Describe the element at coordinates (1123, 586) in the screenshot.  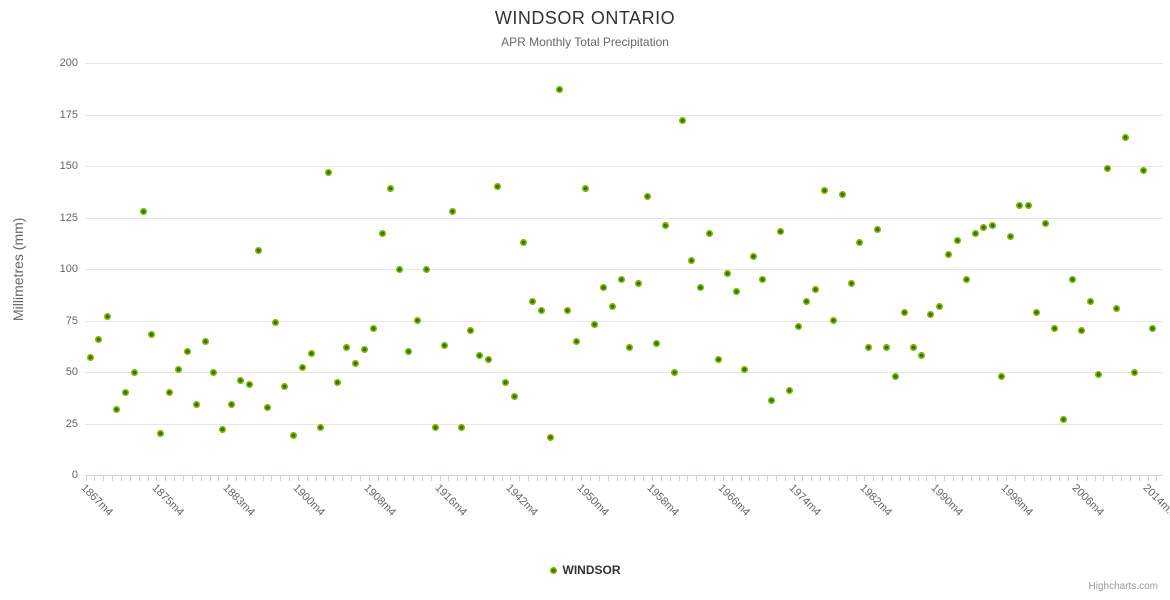
I see `credits-link: Highcharts.com` at that location.